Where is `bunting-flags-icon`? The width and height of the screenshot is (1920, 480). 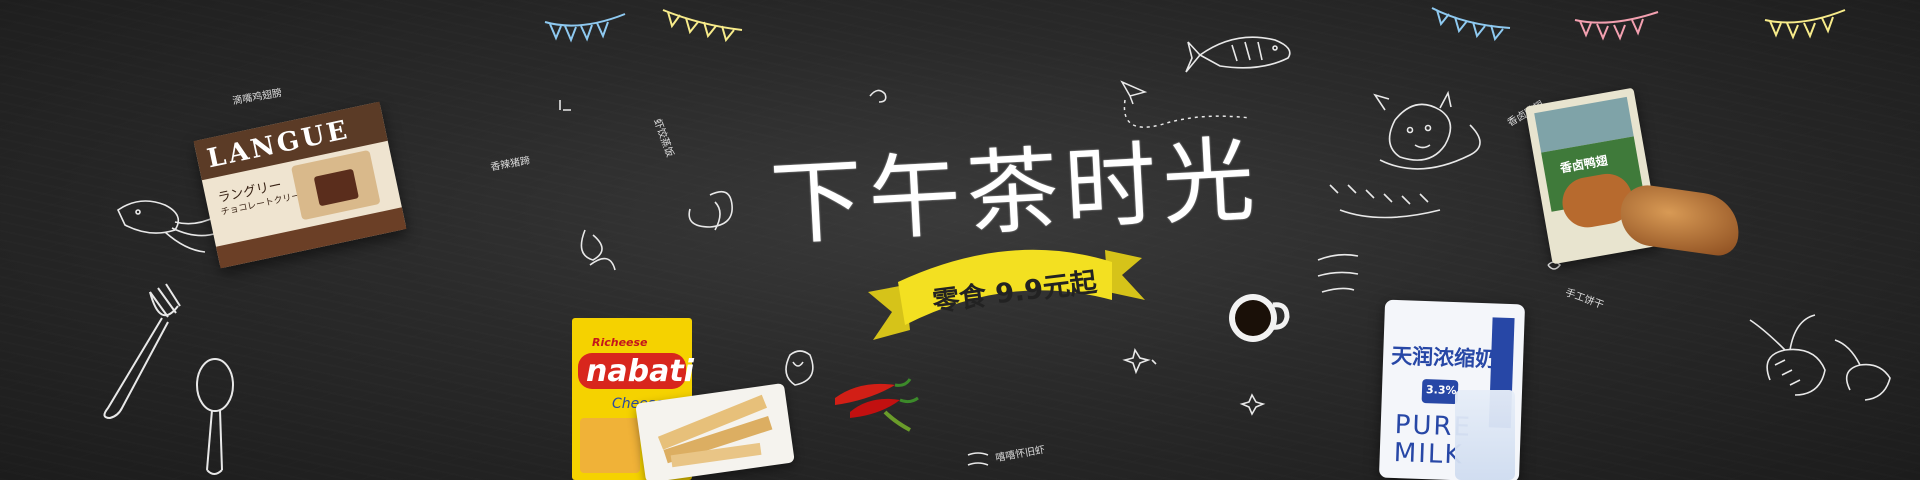
bunting-flags-icon is located at coordinates (1195, 25).